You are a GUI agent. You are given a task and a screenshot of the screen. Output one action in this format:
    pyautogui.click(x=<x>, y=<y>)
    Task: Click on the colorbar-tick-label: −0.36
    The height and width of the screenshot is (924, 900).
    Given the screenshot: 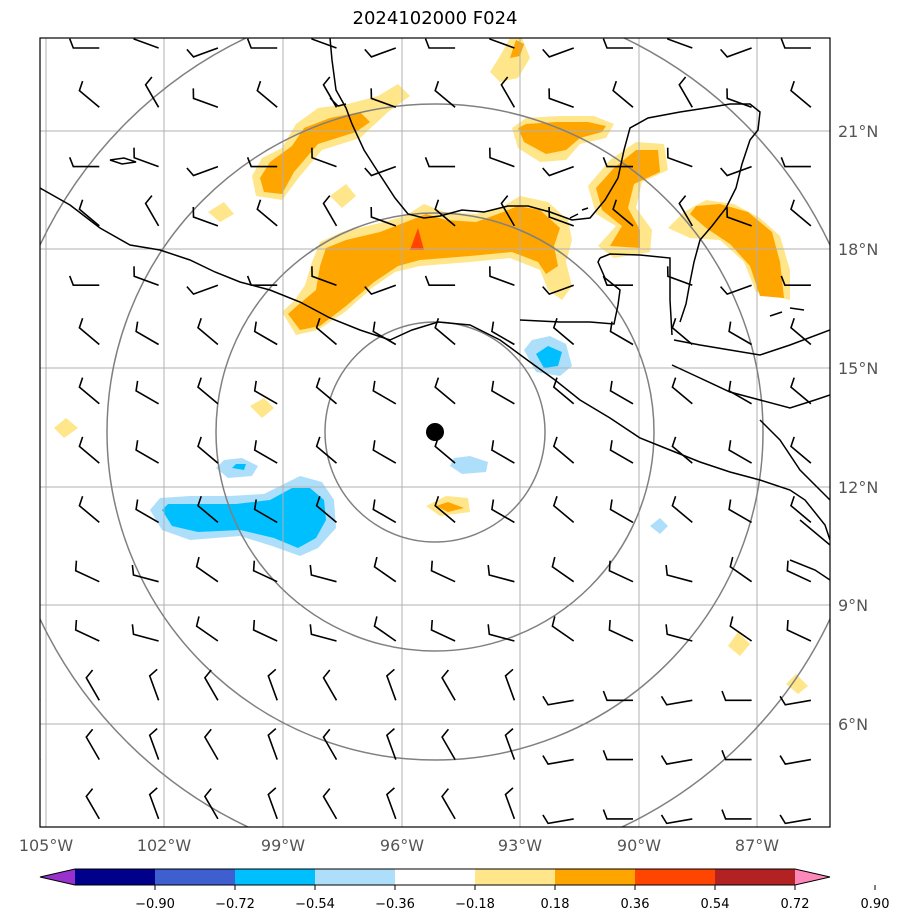 What is the action you would take?
    pyautogui.click(x=395, y=904)
    